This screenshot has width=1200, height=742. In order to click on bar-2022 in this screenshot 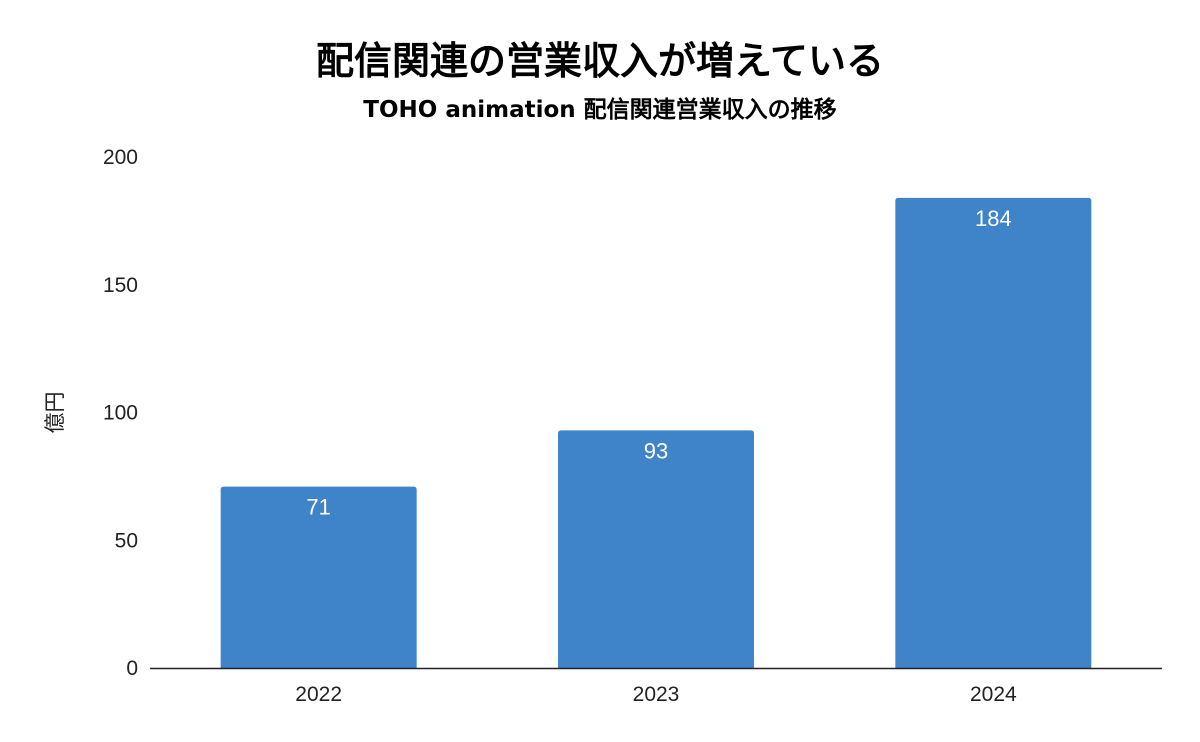, I will do `click(318, 577)`.